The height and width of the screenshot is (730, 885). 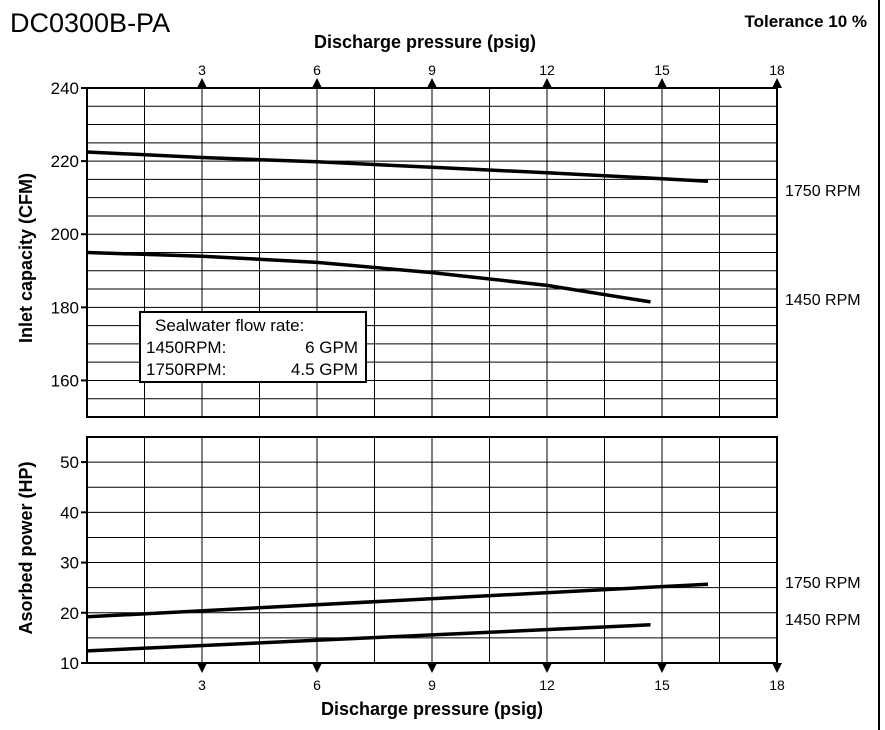 I want to click on bottom-x-tick-label: 9, so click(x=432, y=685).